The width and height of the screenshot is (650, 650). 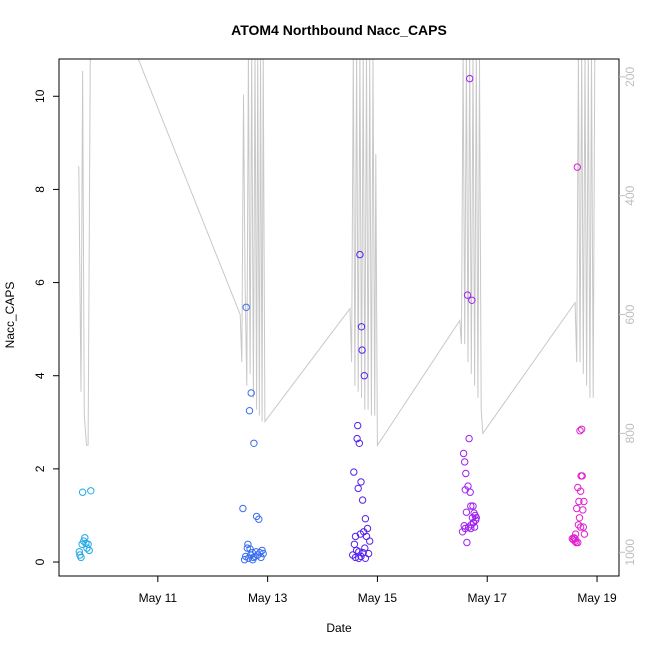 What do you see at coordinates (630, 433) in the screenshot?
I see `secondary-tick-label: 800` at bounding box center [630, 433].